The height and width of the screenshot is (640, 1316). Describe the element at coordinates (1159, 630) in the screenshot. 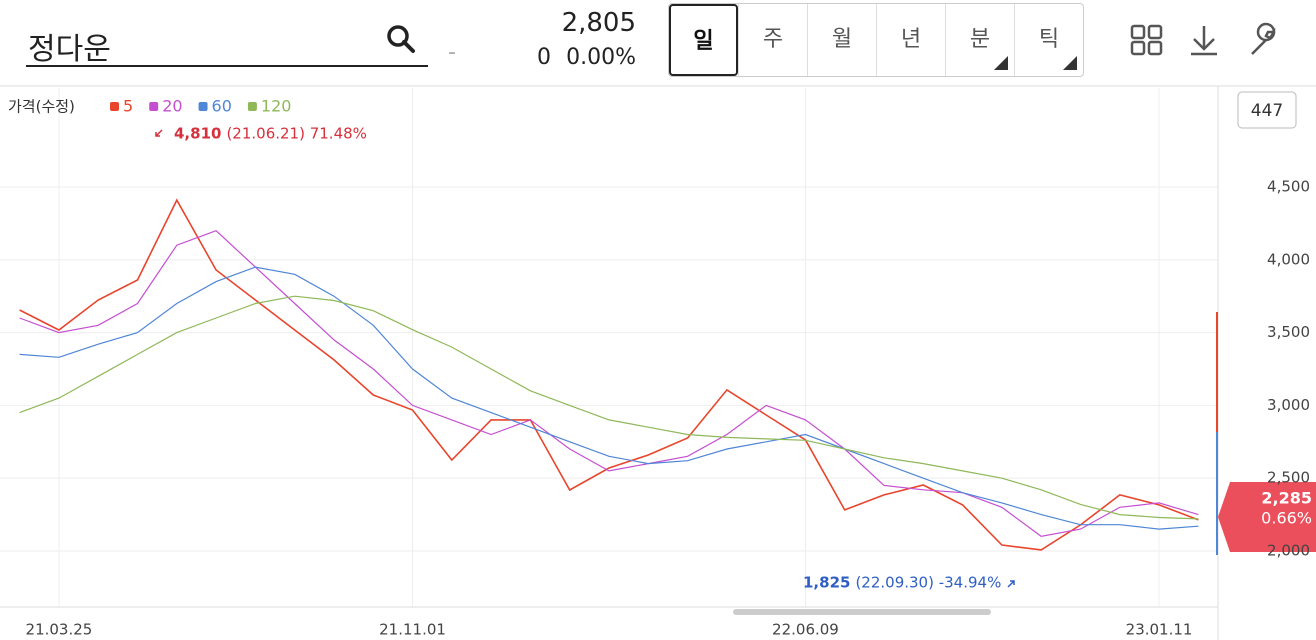

I see `x-tick-label: 23.01.11` at that location.